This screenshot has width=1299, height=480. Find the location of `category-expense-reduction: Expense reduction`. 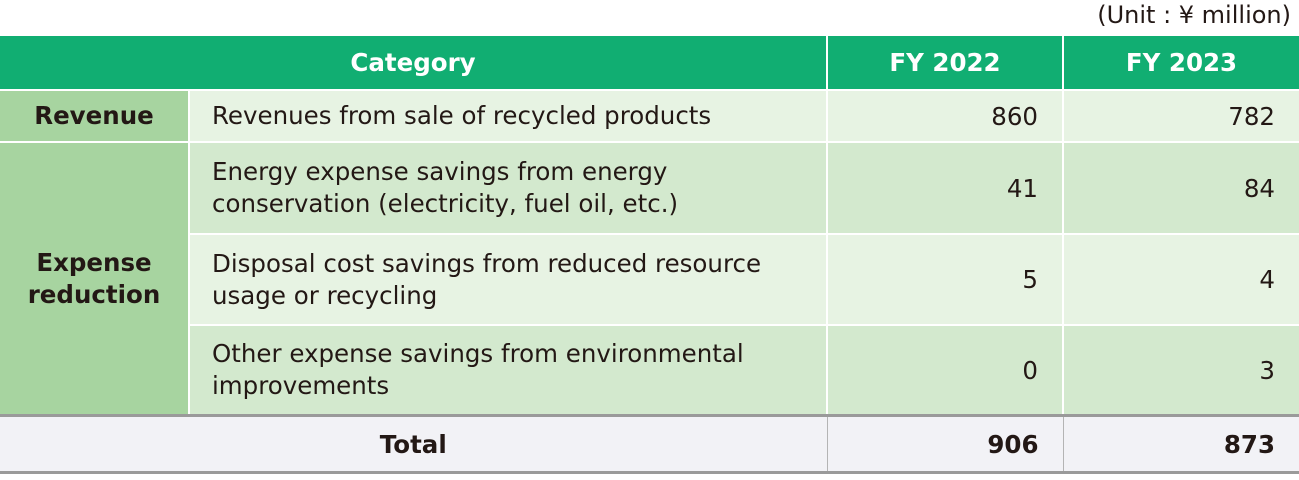

category-expense-reduction: Expense reduction is located at coordinates (94, 278).